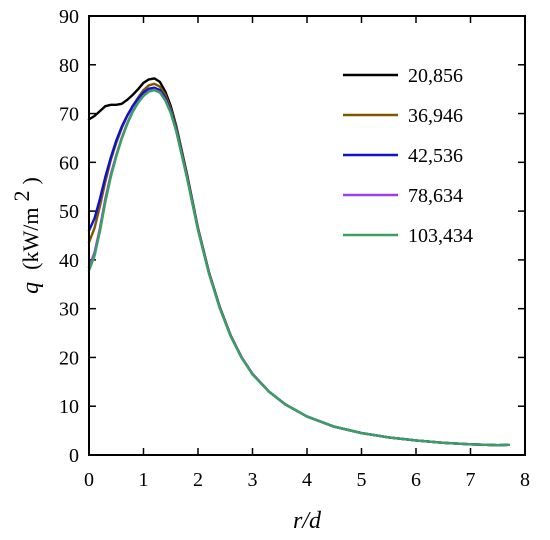 The width and height of the screenshot is (550, 540). What do you see at coordinates (69, 407) in the screenshot?
I see `y-tick-label: 10` at bounding box center [69, 407].